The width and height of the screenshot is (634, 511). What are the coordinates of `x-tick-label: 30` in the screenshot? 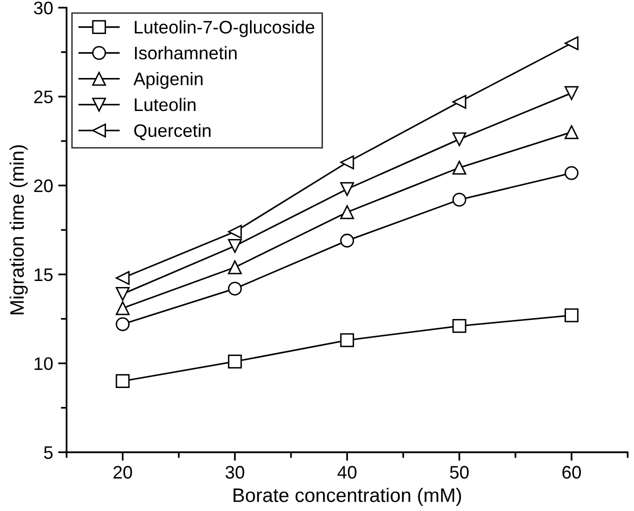 It's located at (235, 472).